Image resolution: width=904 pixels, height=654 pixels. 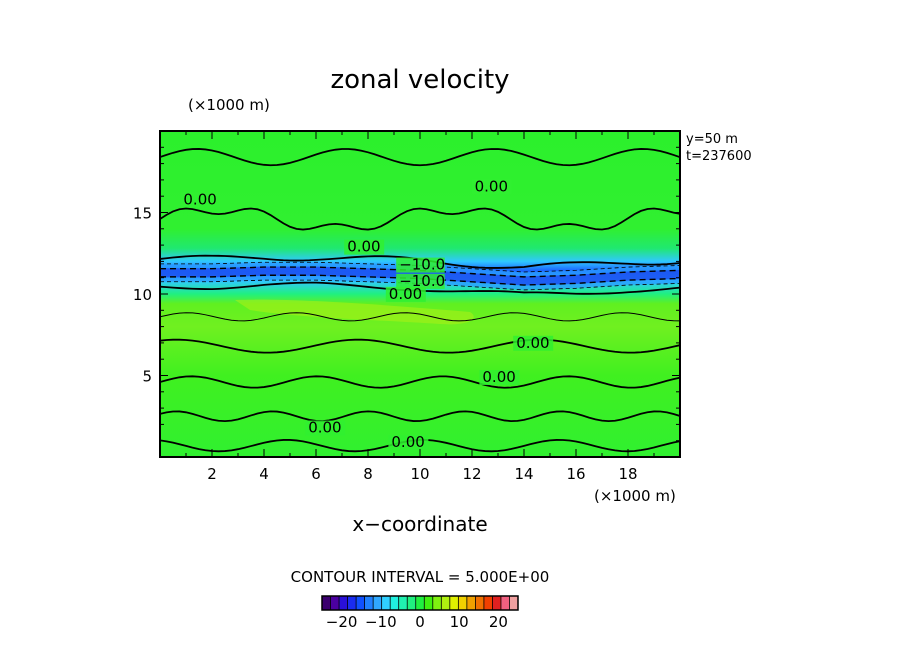 I want to click on x-axis-label: x−coordinate, so click(x=419, y=524).